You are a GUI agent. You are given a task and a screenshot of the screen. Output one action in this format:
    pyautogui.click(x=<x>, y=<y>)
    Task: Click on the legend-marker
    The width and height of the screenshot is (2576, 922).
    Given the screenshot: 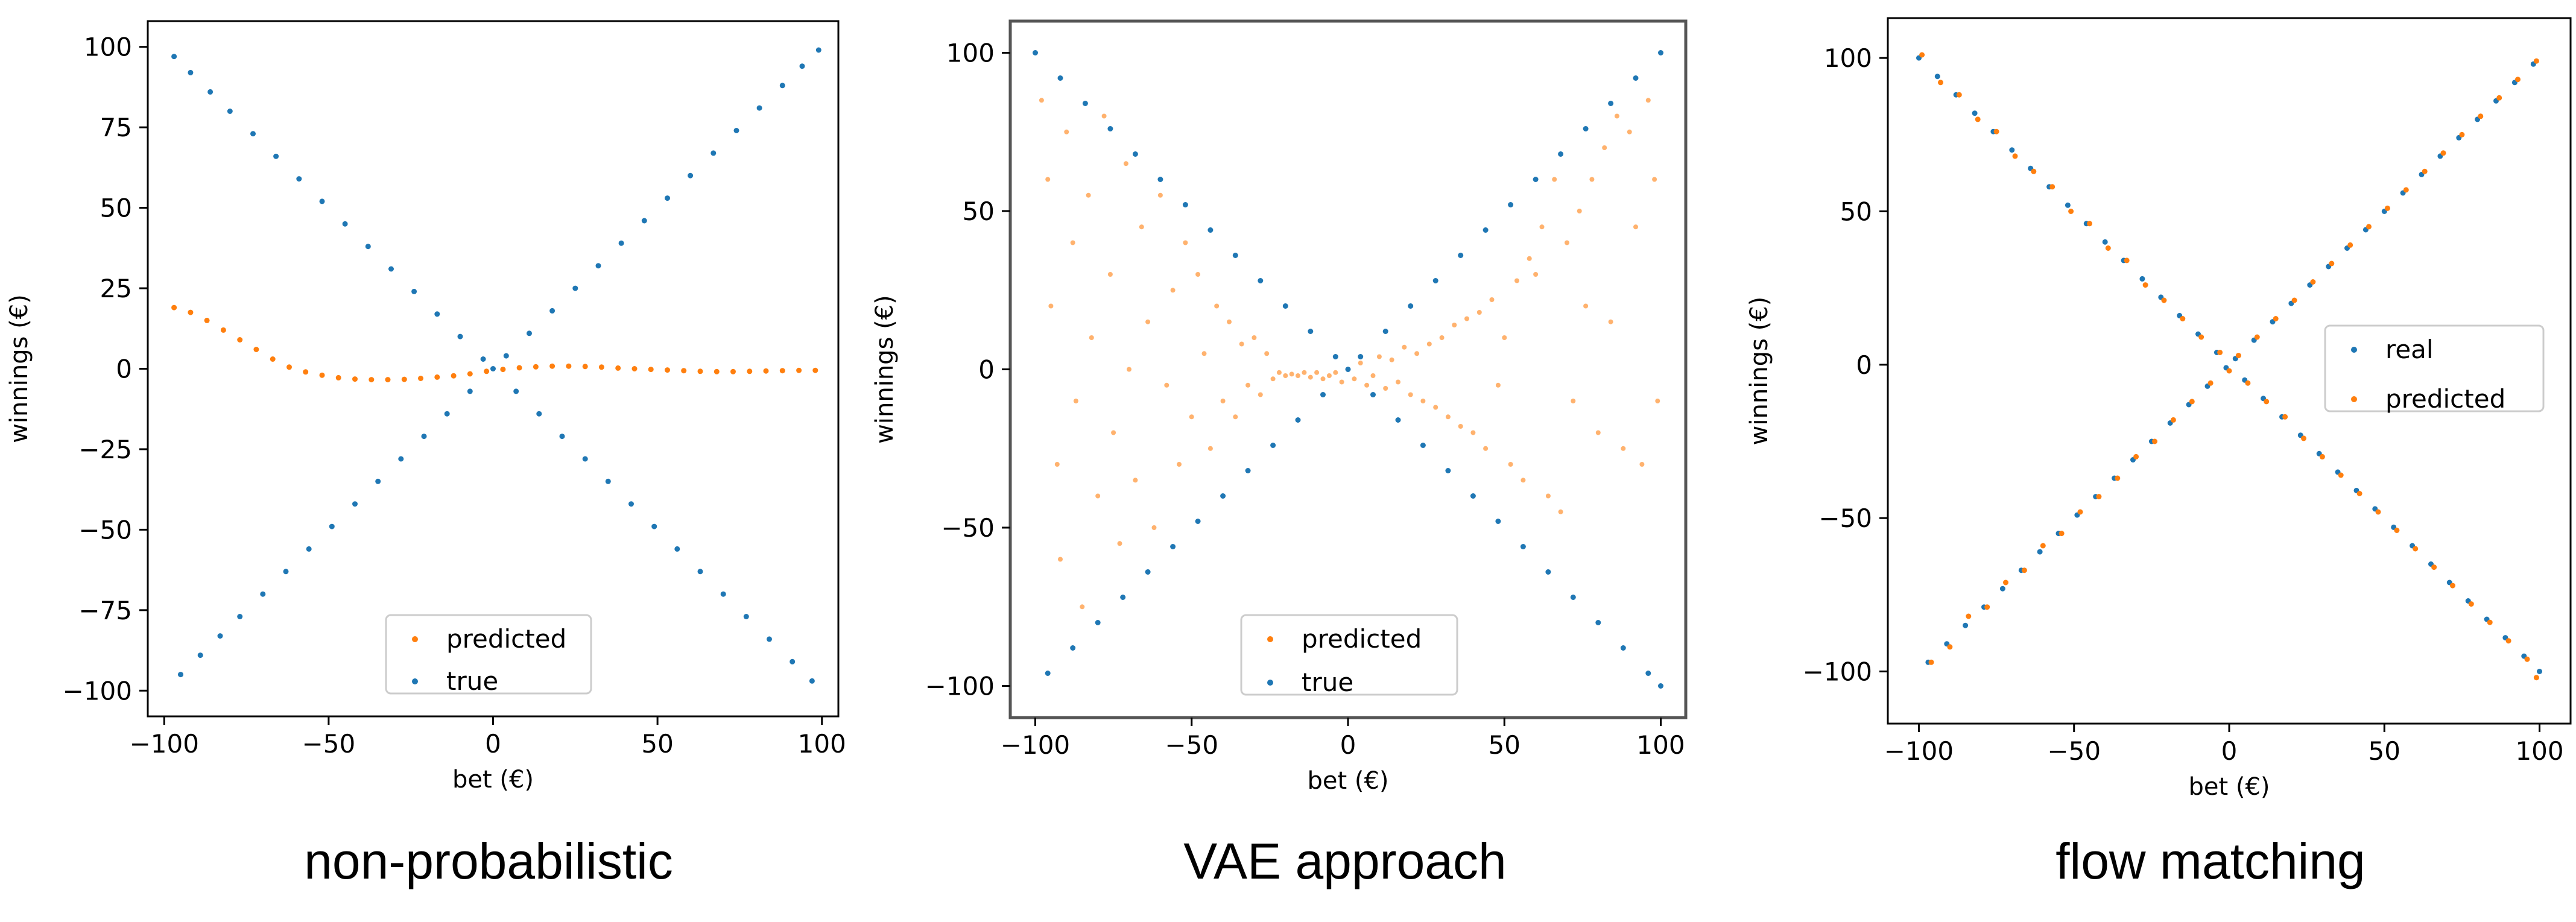 What is the action you would take?
    pyautogui.click(x=1270, y=639)
    